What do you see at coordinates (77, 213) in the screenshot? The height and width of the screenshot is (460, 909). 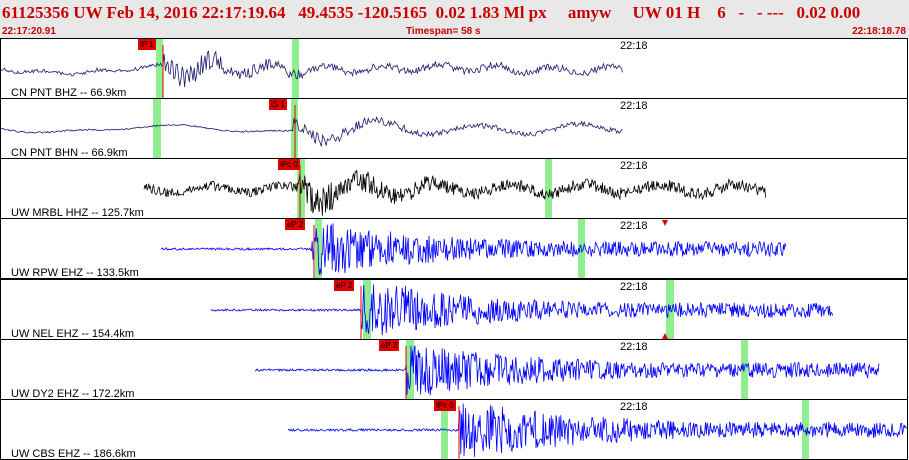 I see `channel-label: UW MRBL HHZ -- 125.7km` at bounding box center [77, 213].